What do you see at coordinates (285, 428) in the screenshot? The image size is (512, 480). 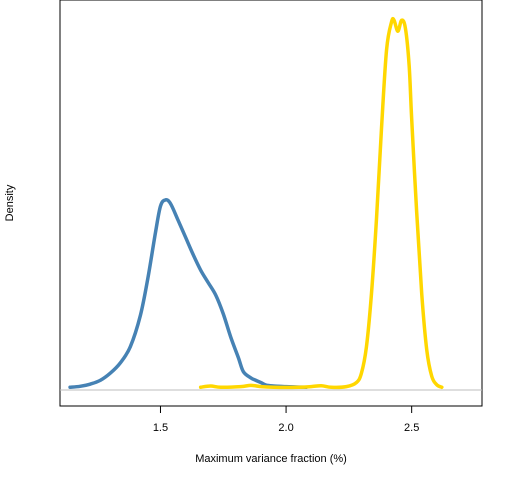 I see `x-tick-label: 2.0` at bounding box center [285, 428].